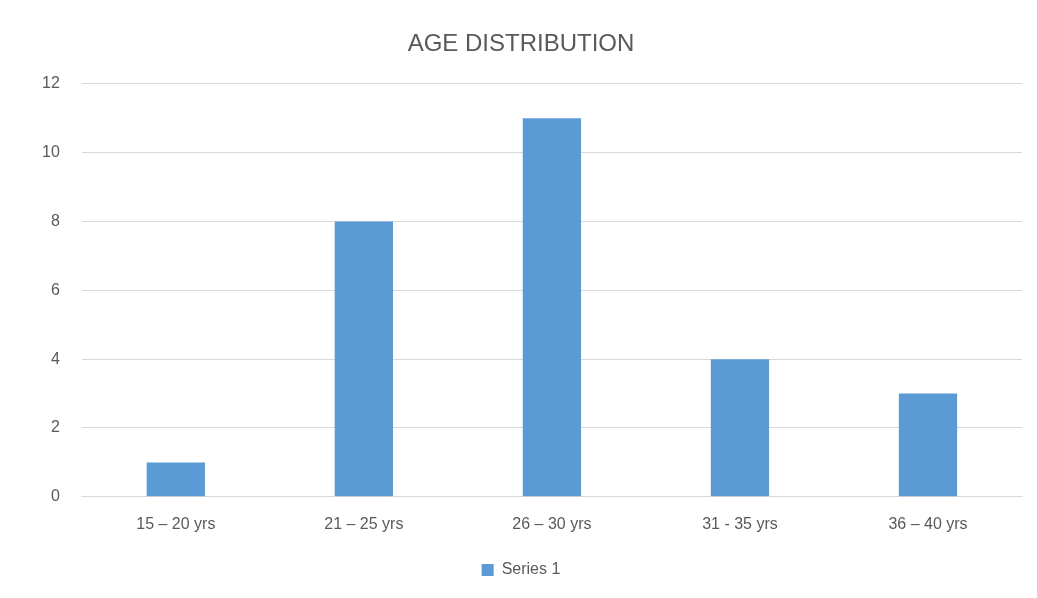 The image size is (1037, 598). Describe the element at coordinates (364, 523) in the screenshot. I see `x-tick-label: 21 – 25 yrs` at that location.